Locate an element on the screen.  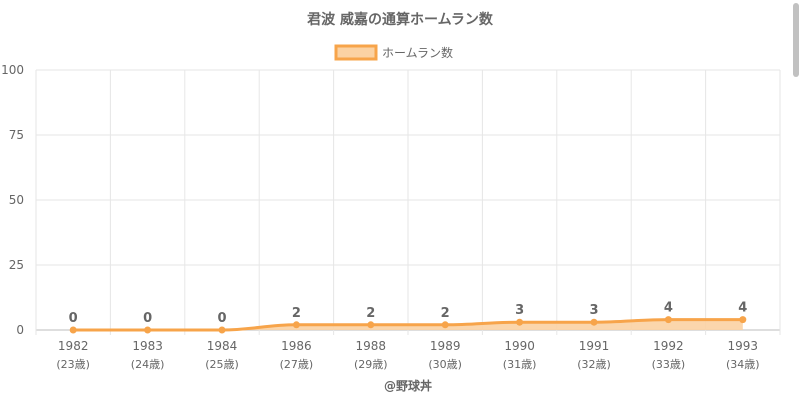
series-line is located at coordinates (408, 325).